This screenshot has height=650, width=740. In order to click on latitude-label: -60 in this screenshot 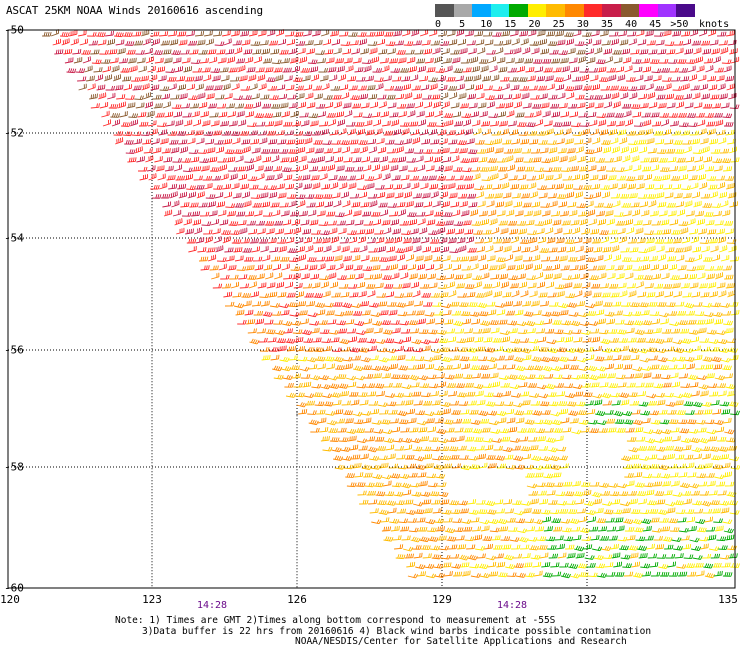, I will do `click(14, 588)`.